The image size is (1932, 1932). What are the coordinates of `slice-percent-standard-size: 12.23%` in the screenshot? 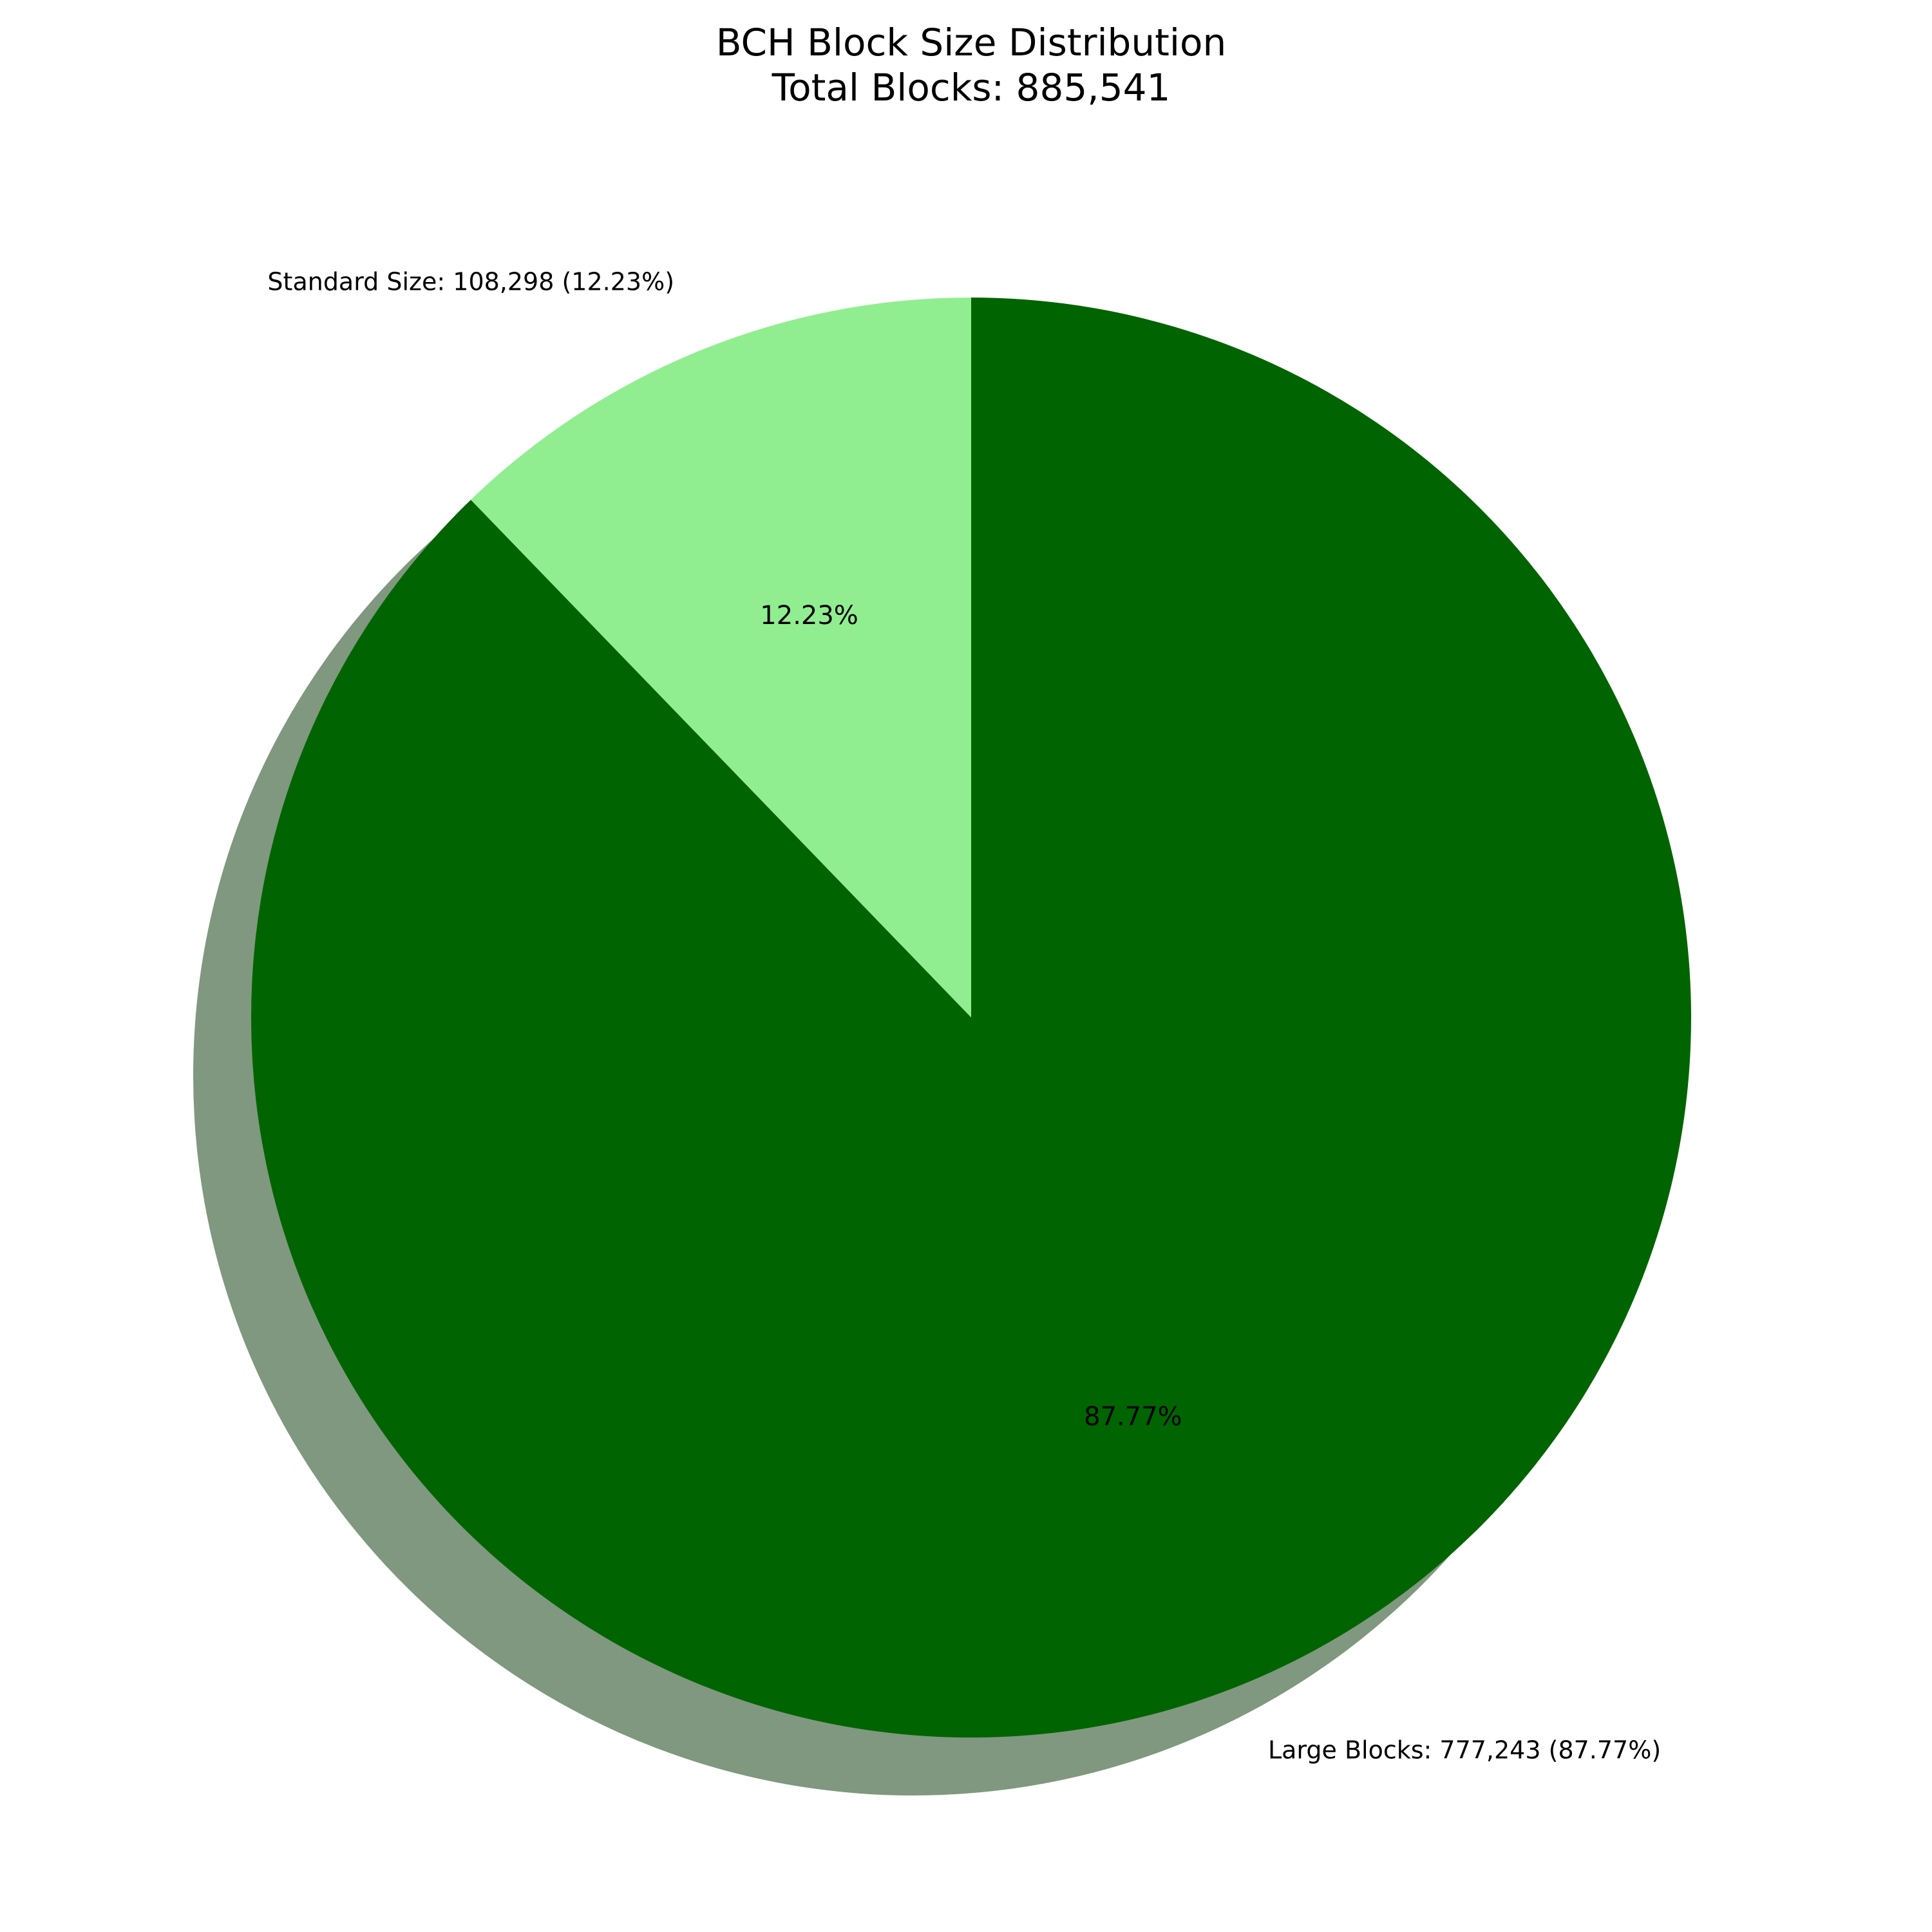 It's located at (809, 615).